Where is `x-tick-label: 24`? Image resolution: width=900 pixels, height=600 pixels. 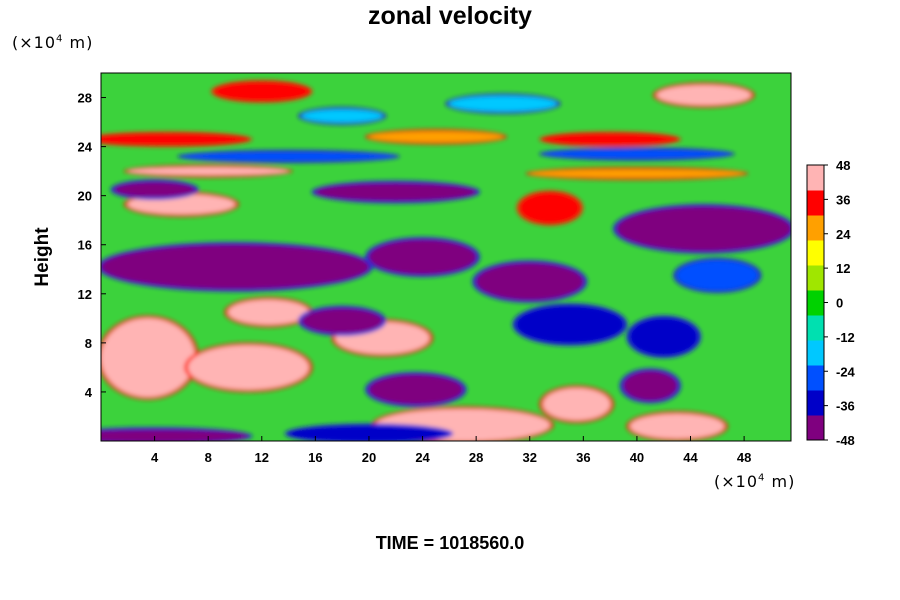
x-tick-label: 24 is located at coordinates (422, 457).